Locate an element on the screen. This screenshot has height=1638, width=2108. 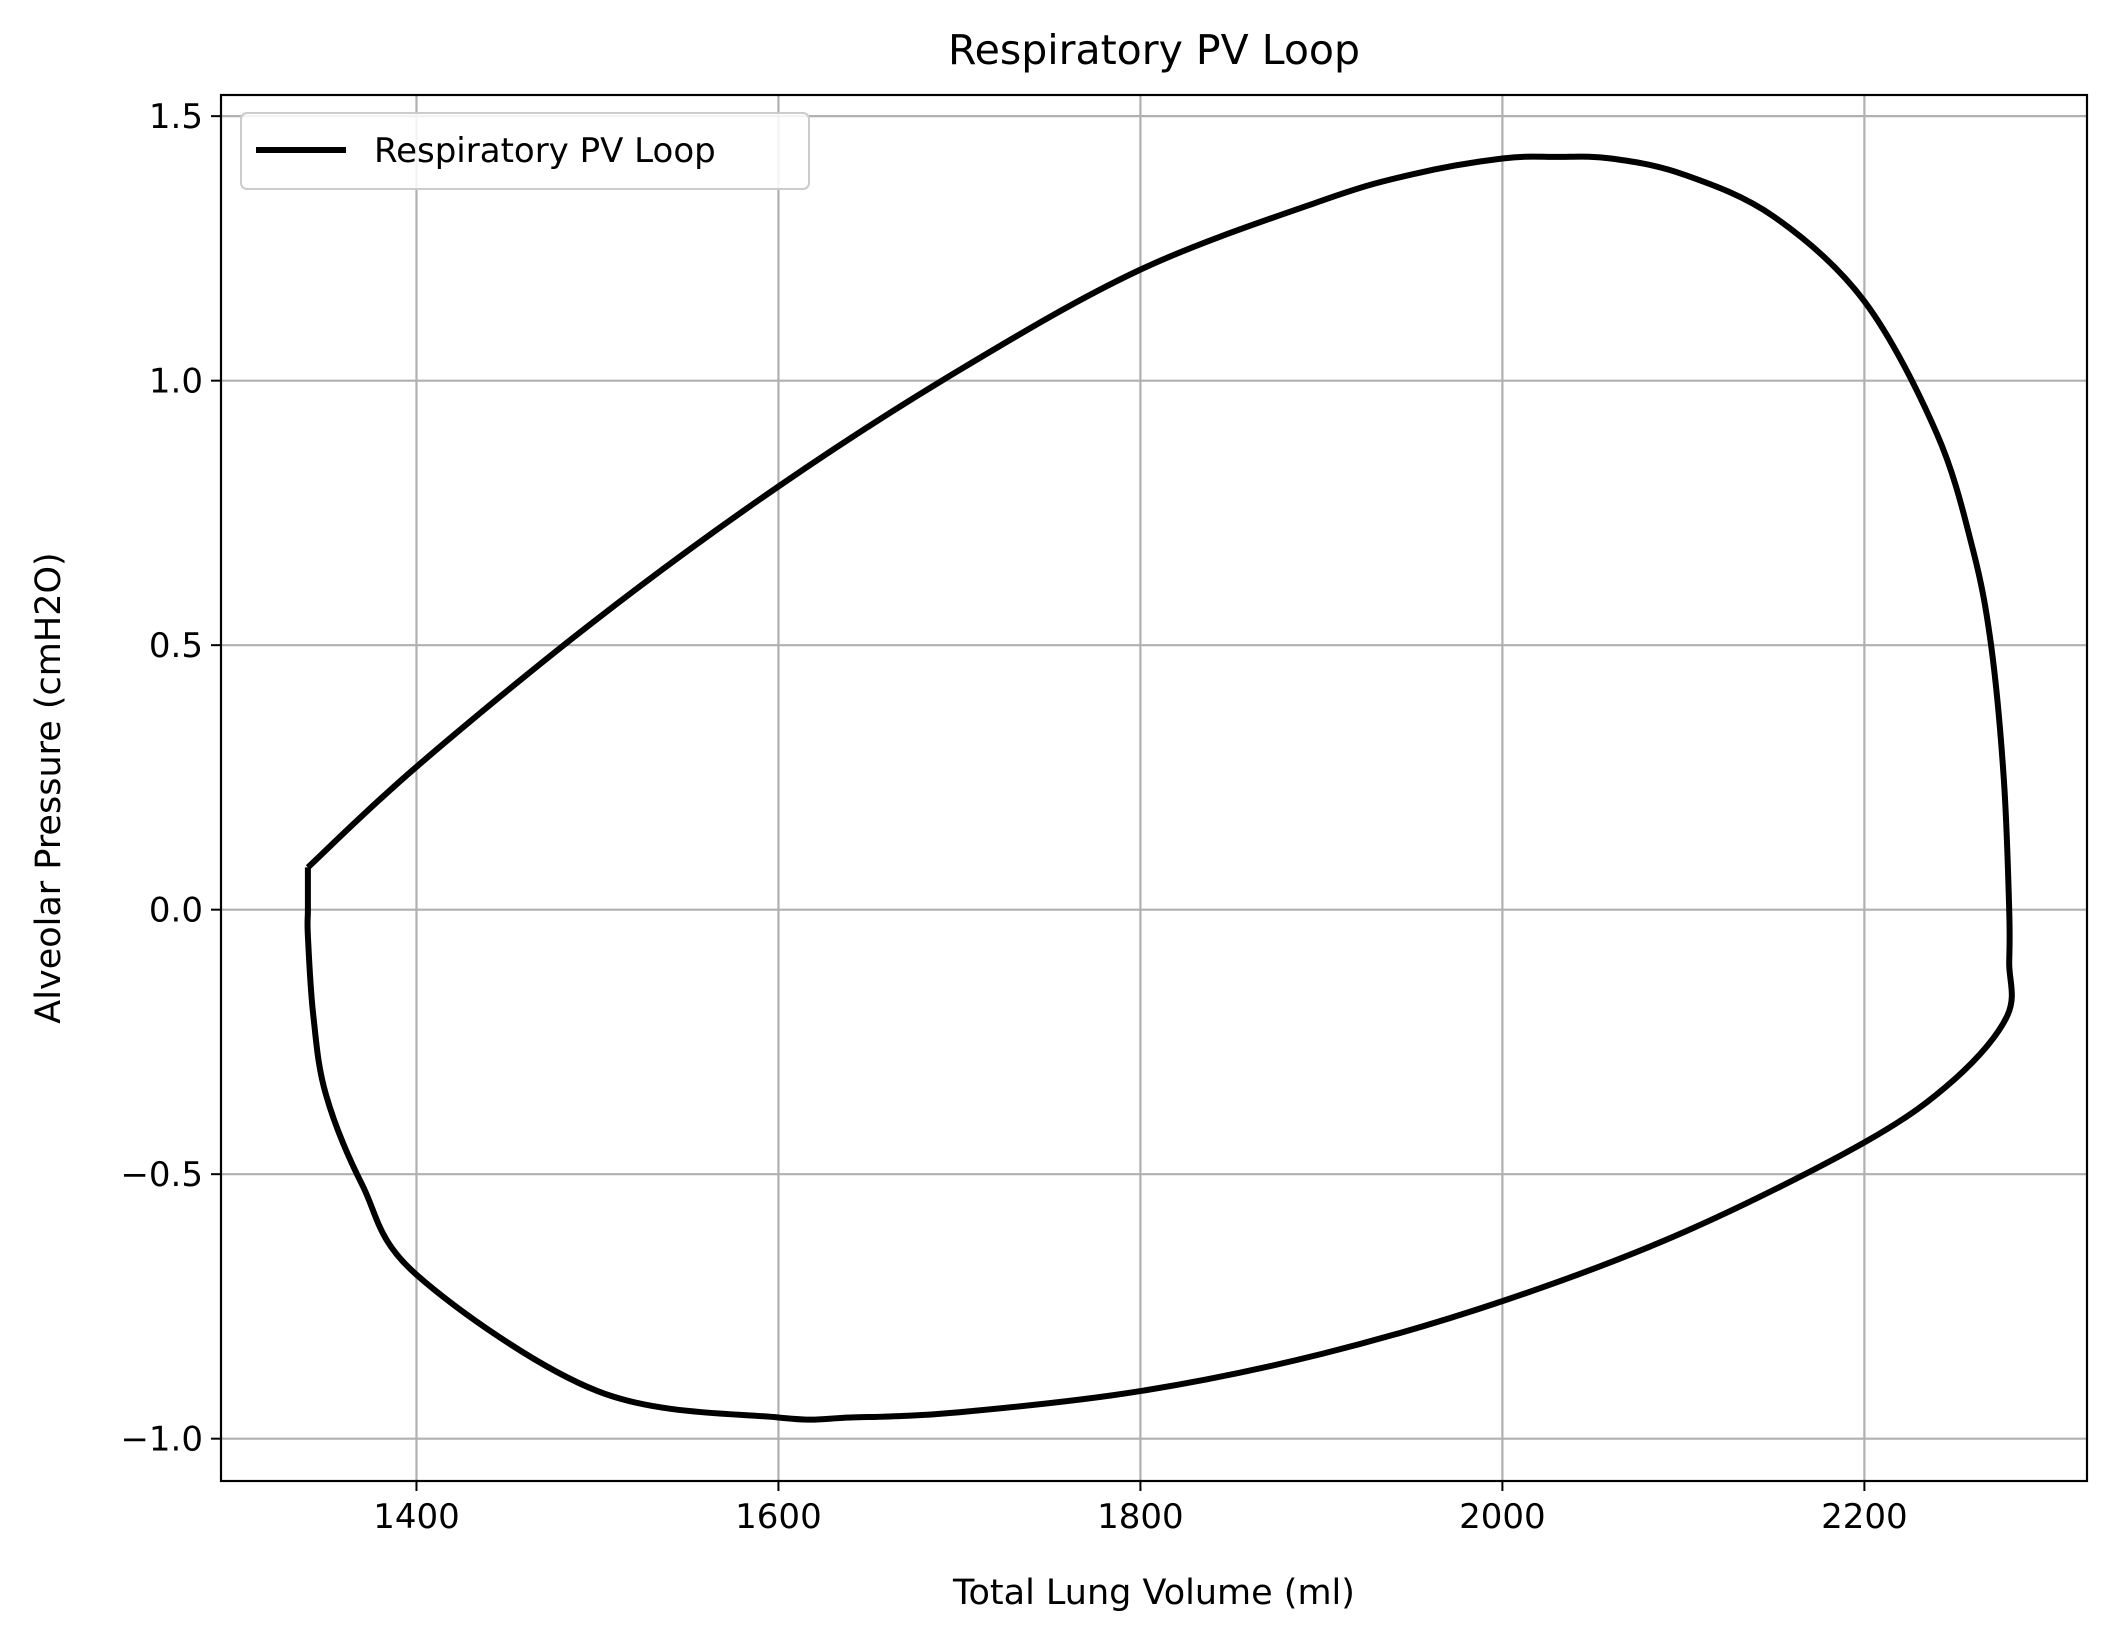
y-tick-label: 0.0 is located at coordinates (176, 911).